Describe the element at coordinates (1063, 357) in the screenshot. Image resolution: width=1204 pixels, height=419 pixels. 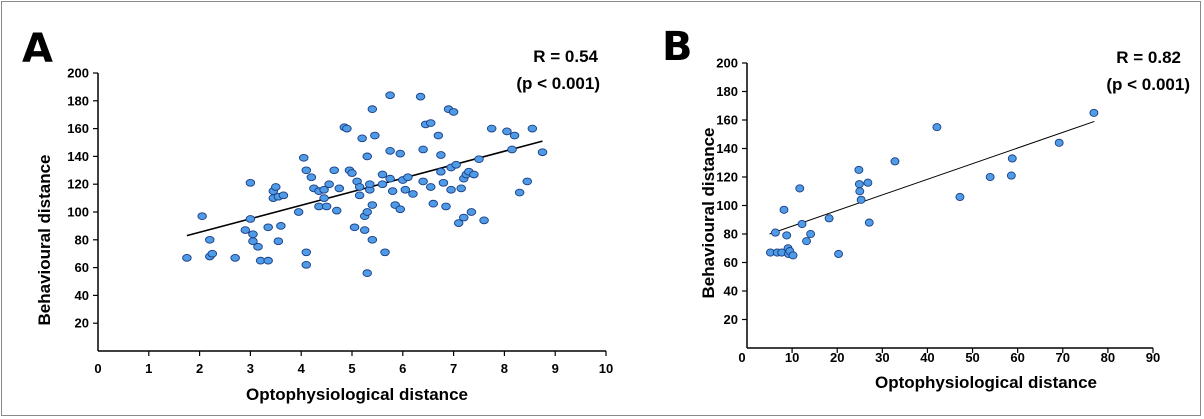
I see `x-tick-label: 70` at that location.